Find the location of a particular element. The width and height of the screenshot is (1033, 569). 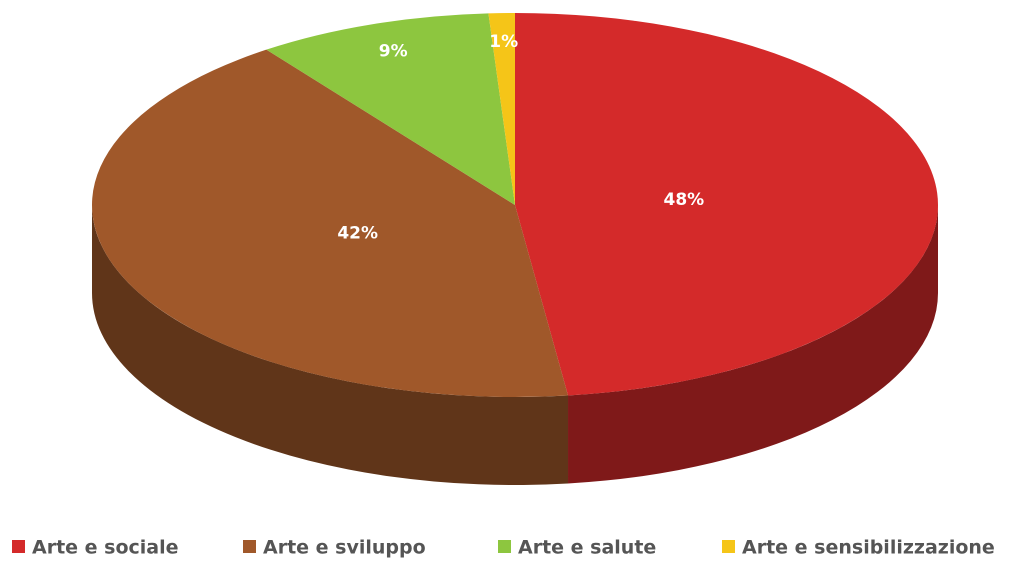

legend-label: Arte e sociale is located at coordinates (105, 548).